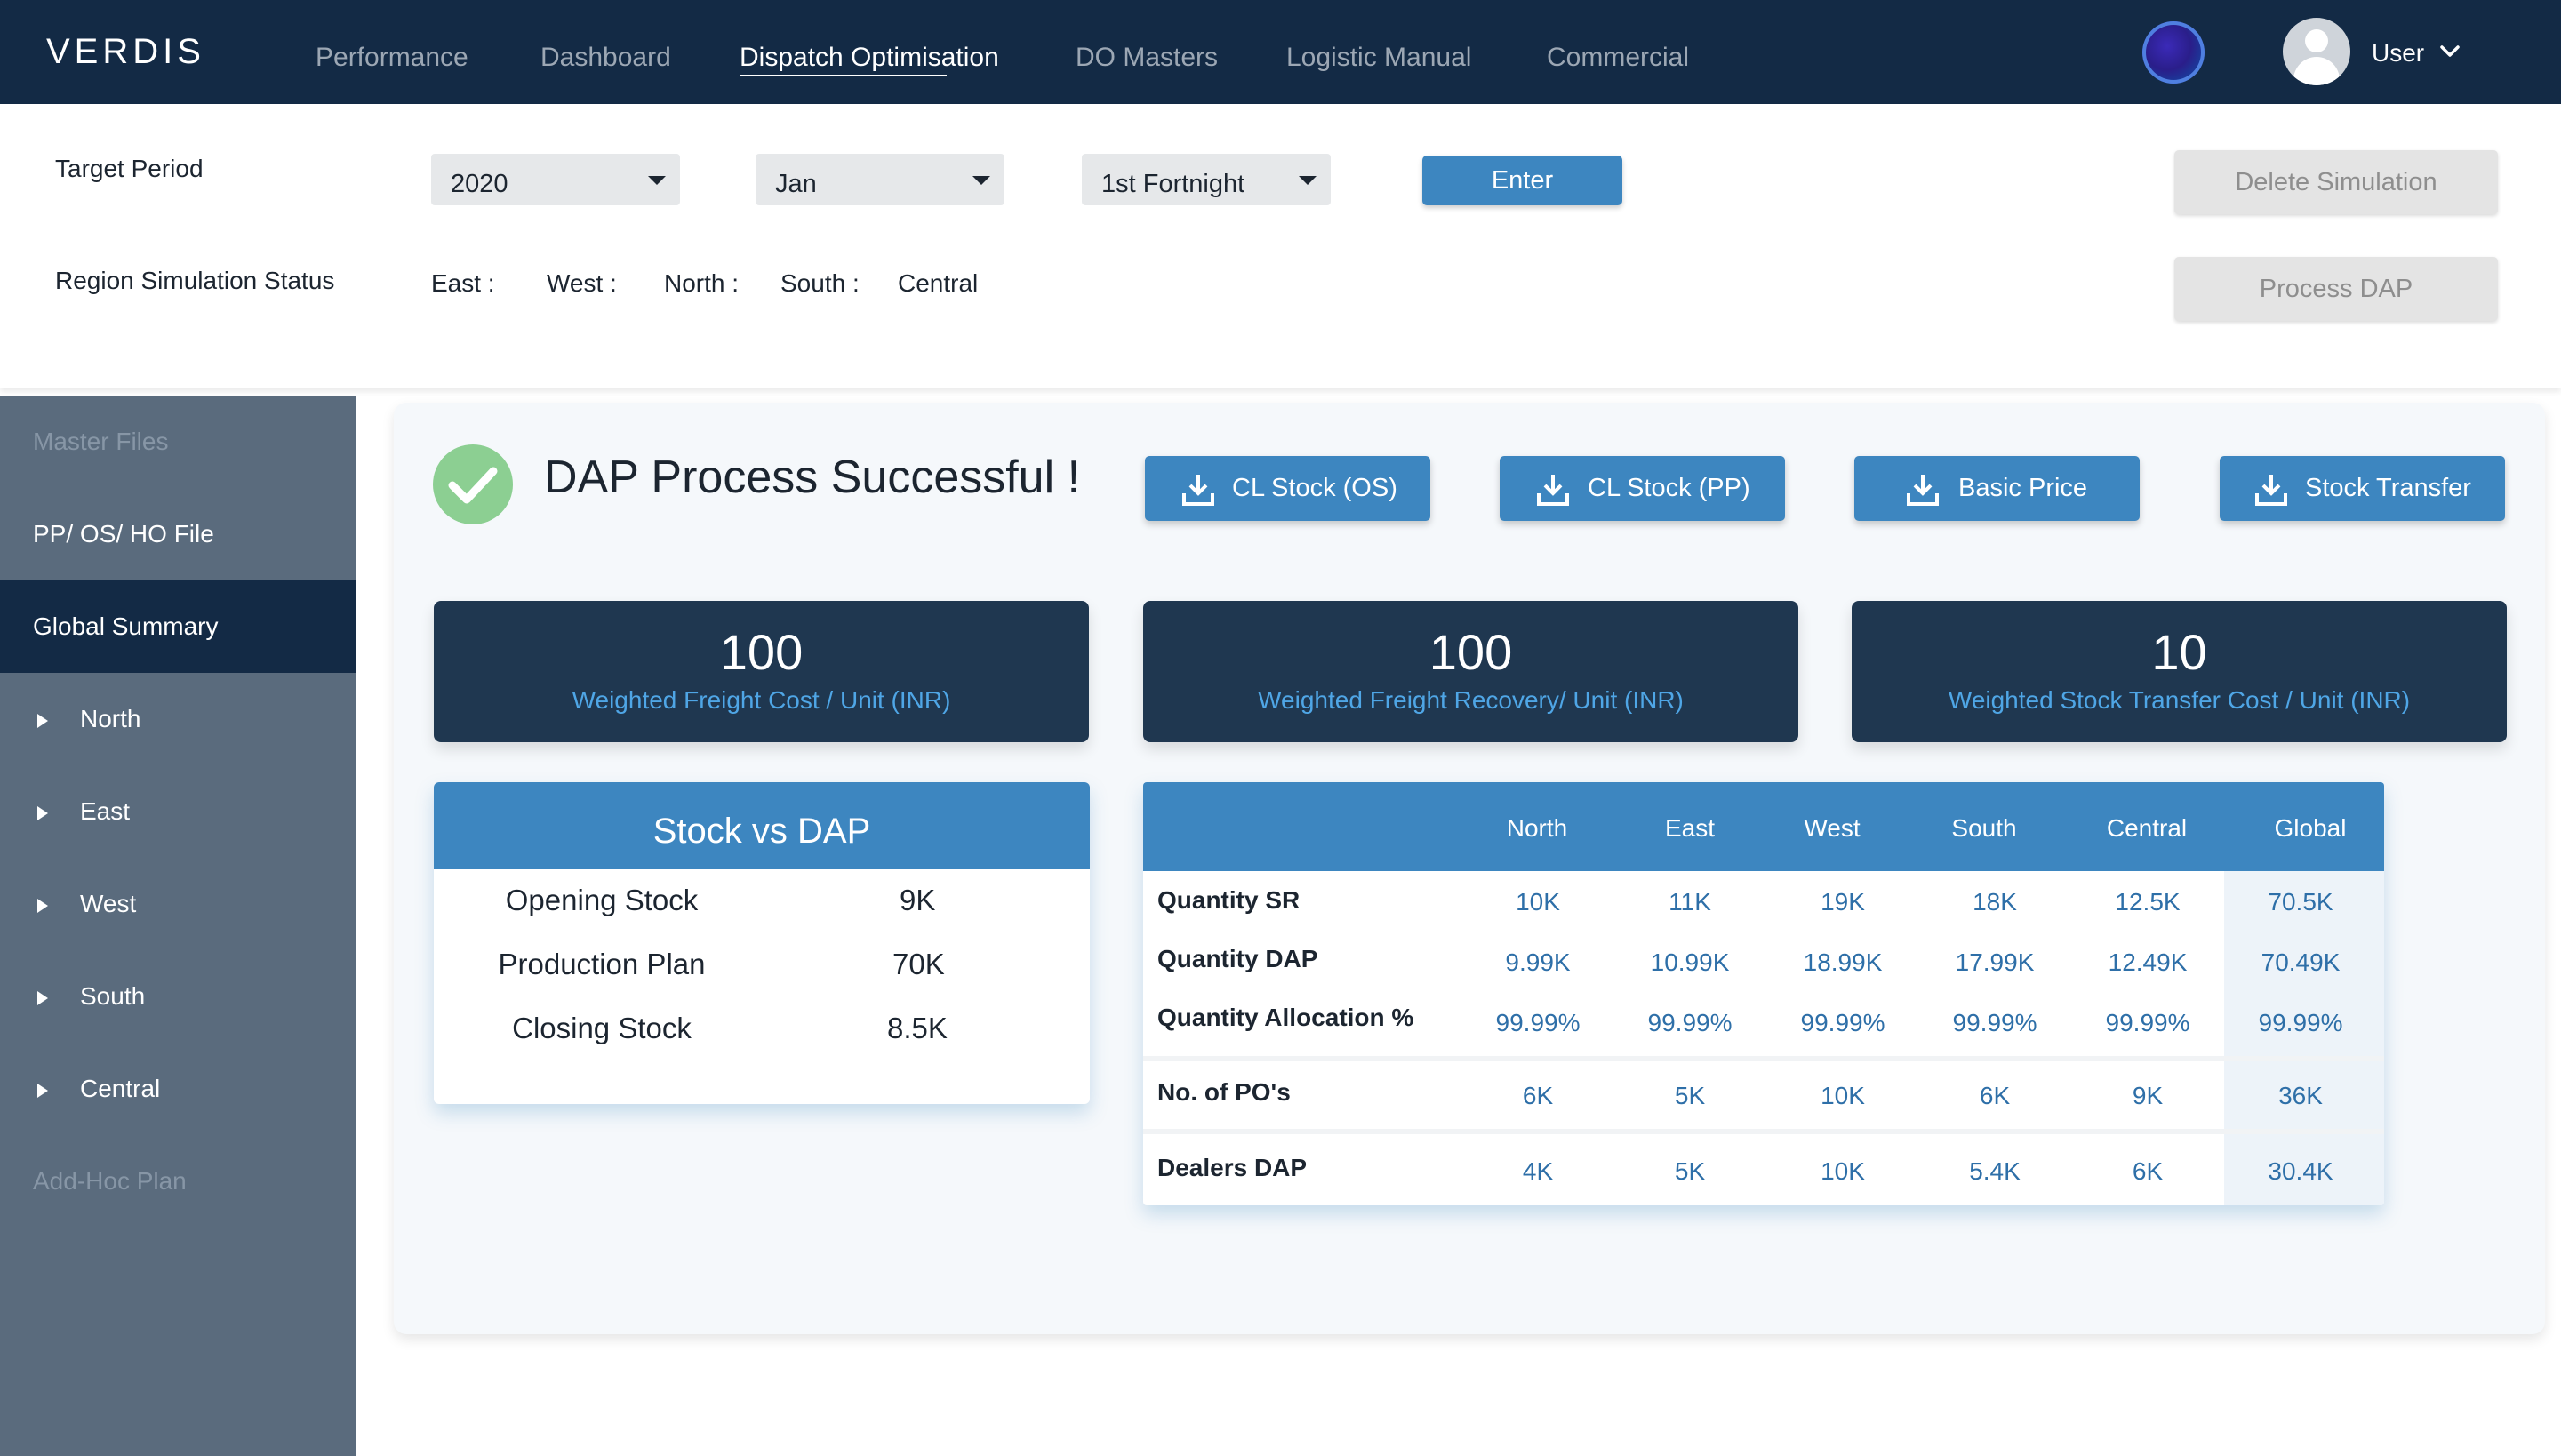 Image resolution: width=2561 pixels, height=1456 pixels. What do you see at coordinates (1173, 184) in the screenshot?
I see `fortnight-value: 1st Fortnight` at bounding box center [1173, 184].